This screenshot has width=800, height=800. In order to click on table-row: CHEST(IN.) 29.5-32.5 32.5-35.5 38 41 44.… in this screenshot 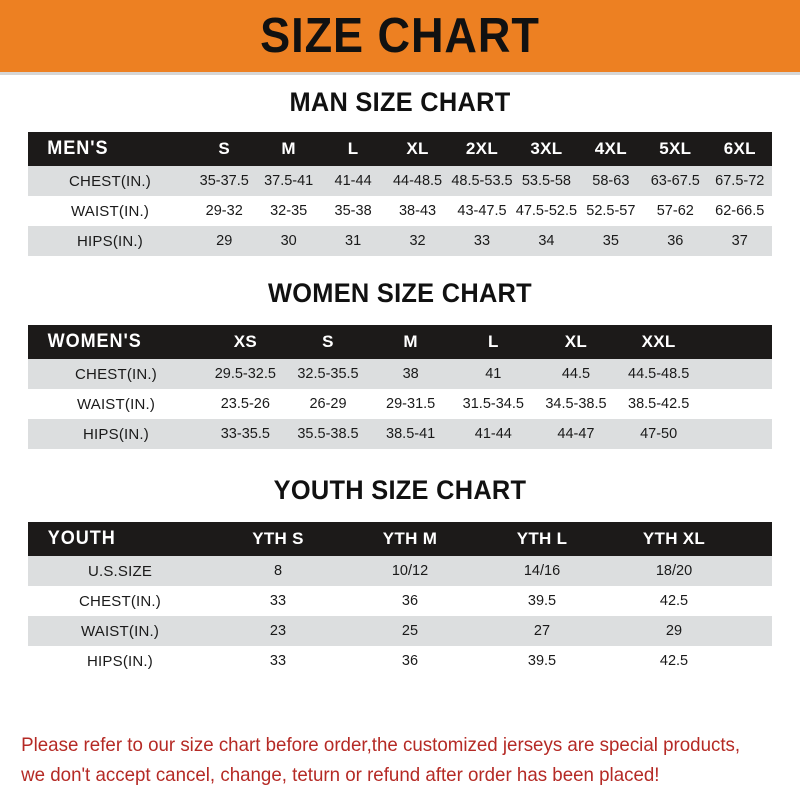, I will do `click(400, 374)`.